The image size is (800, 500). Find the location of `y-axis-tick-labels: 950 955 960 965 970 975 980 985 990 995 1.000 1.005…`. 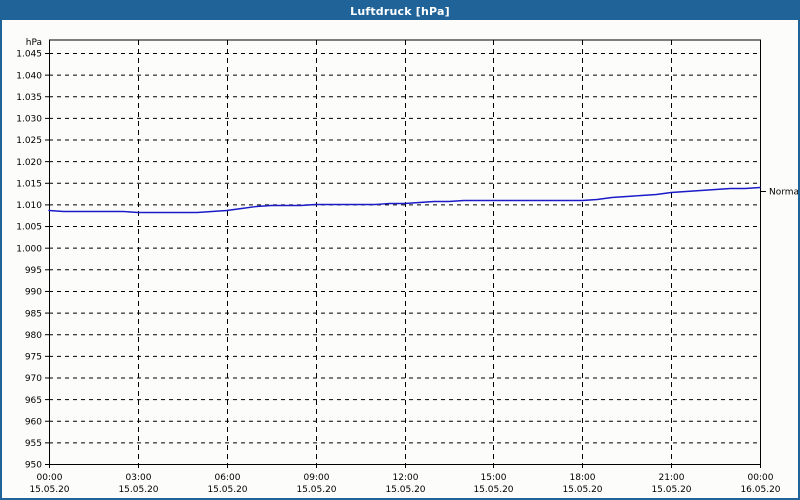

y-axis-tick-labels: 950 955 960 965 970 975 980 985 990 995 1.000 1.005… is located at coordinates (29, 260).